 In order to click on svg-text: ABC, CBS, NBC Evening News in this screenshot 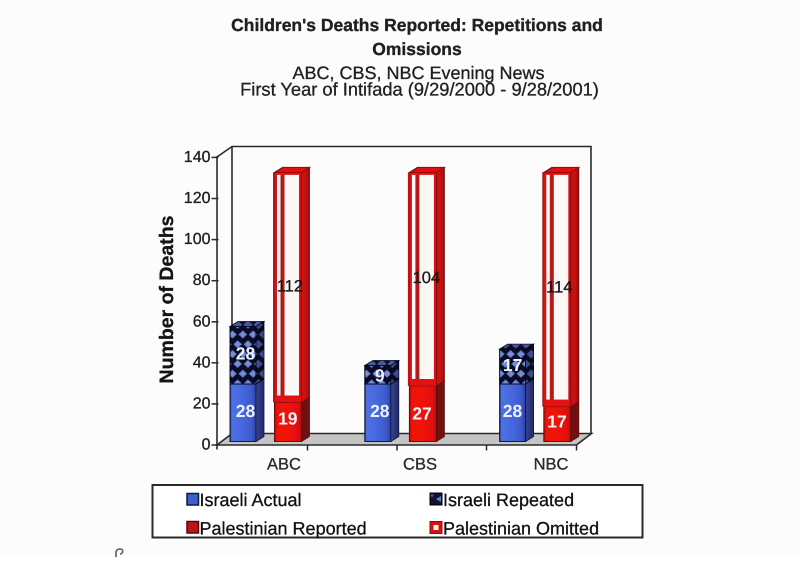, I will do `click(418, 73)`.